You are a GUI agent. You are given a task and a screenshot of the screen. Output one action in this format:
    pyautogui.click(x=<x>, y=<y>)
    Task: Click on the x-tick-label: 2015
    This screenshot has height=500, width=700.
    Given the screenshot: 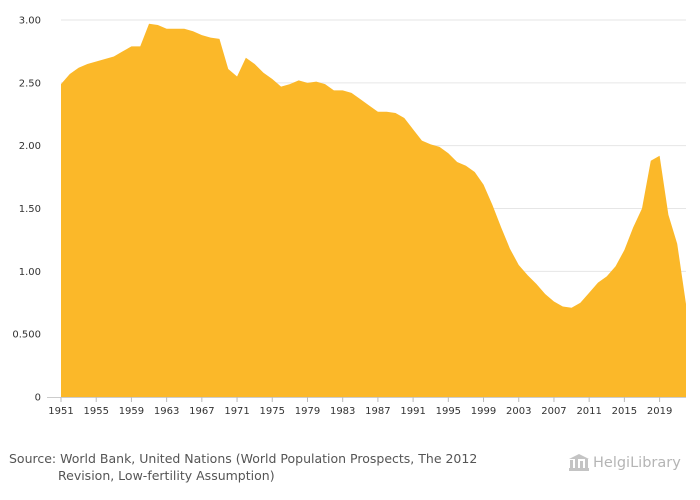 What is the action you would take?
    pyautogui.click(x=624, y=411)
    